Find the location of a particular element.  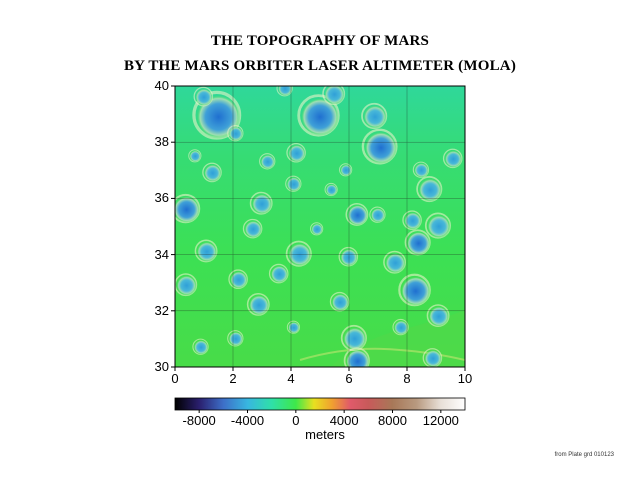

colorbar-tick-label: 0 is located at coordinates (296, 420).